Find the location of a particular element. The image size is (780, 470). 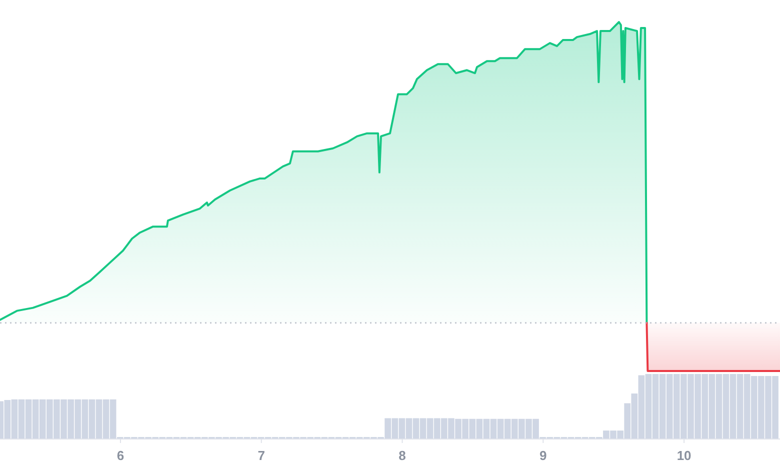

x-tick-label: 8 is located at coordinates (402, 456).